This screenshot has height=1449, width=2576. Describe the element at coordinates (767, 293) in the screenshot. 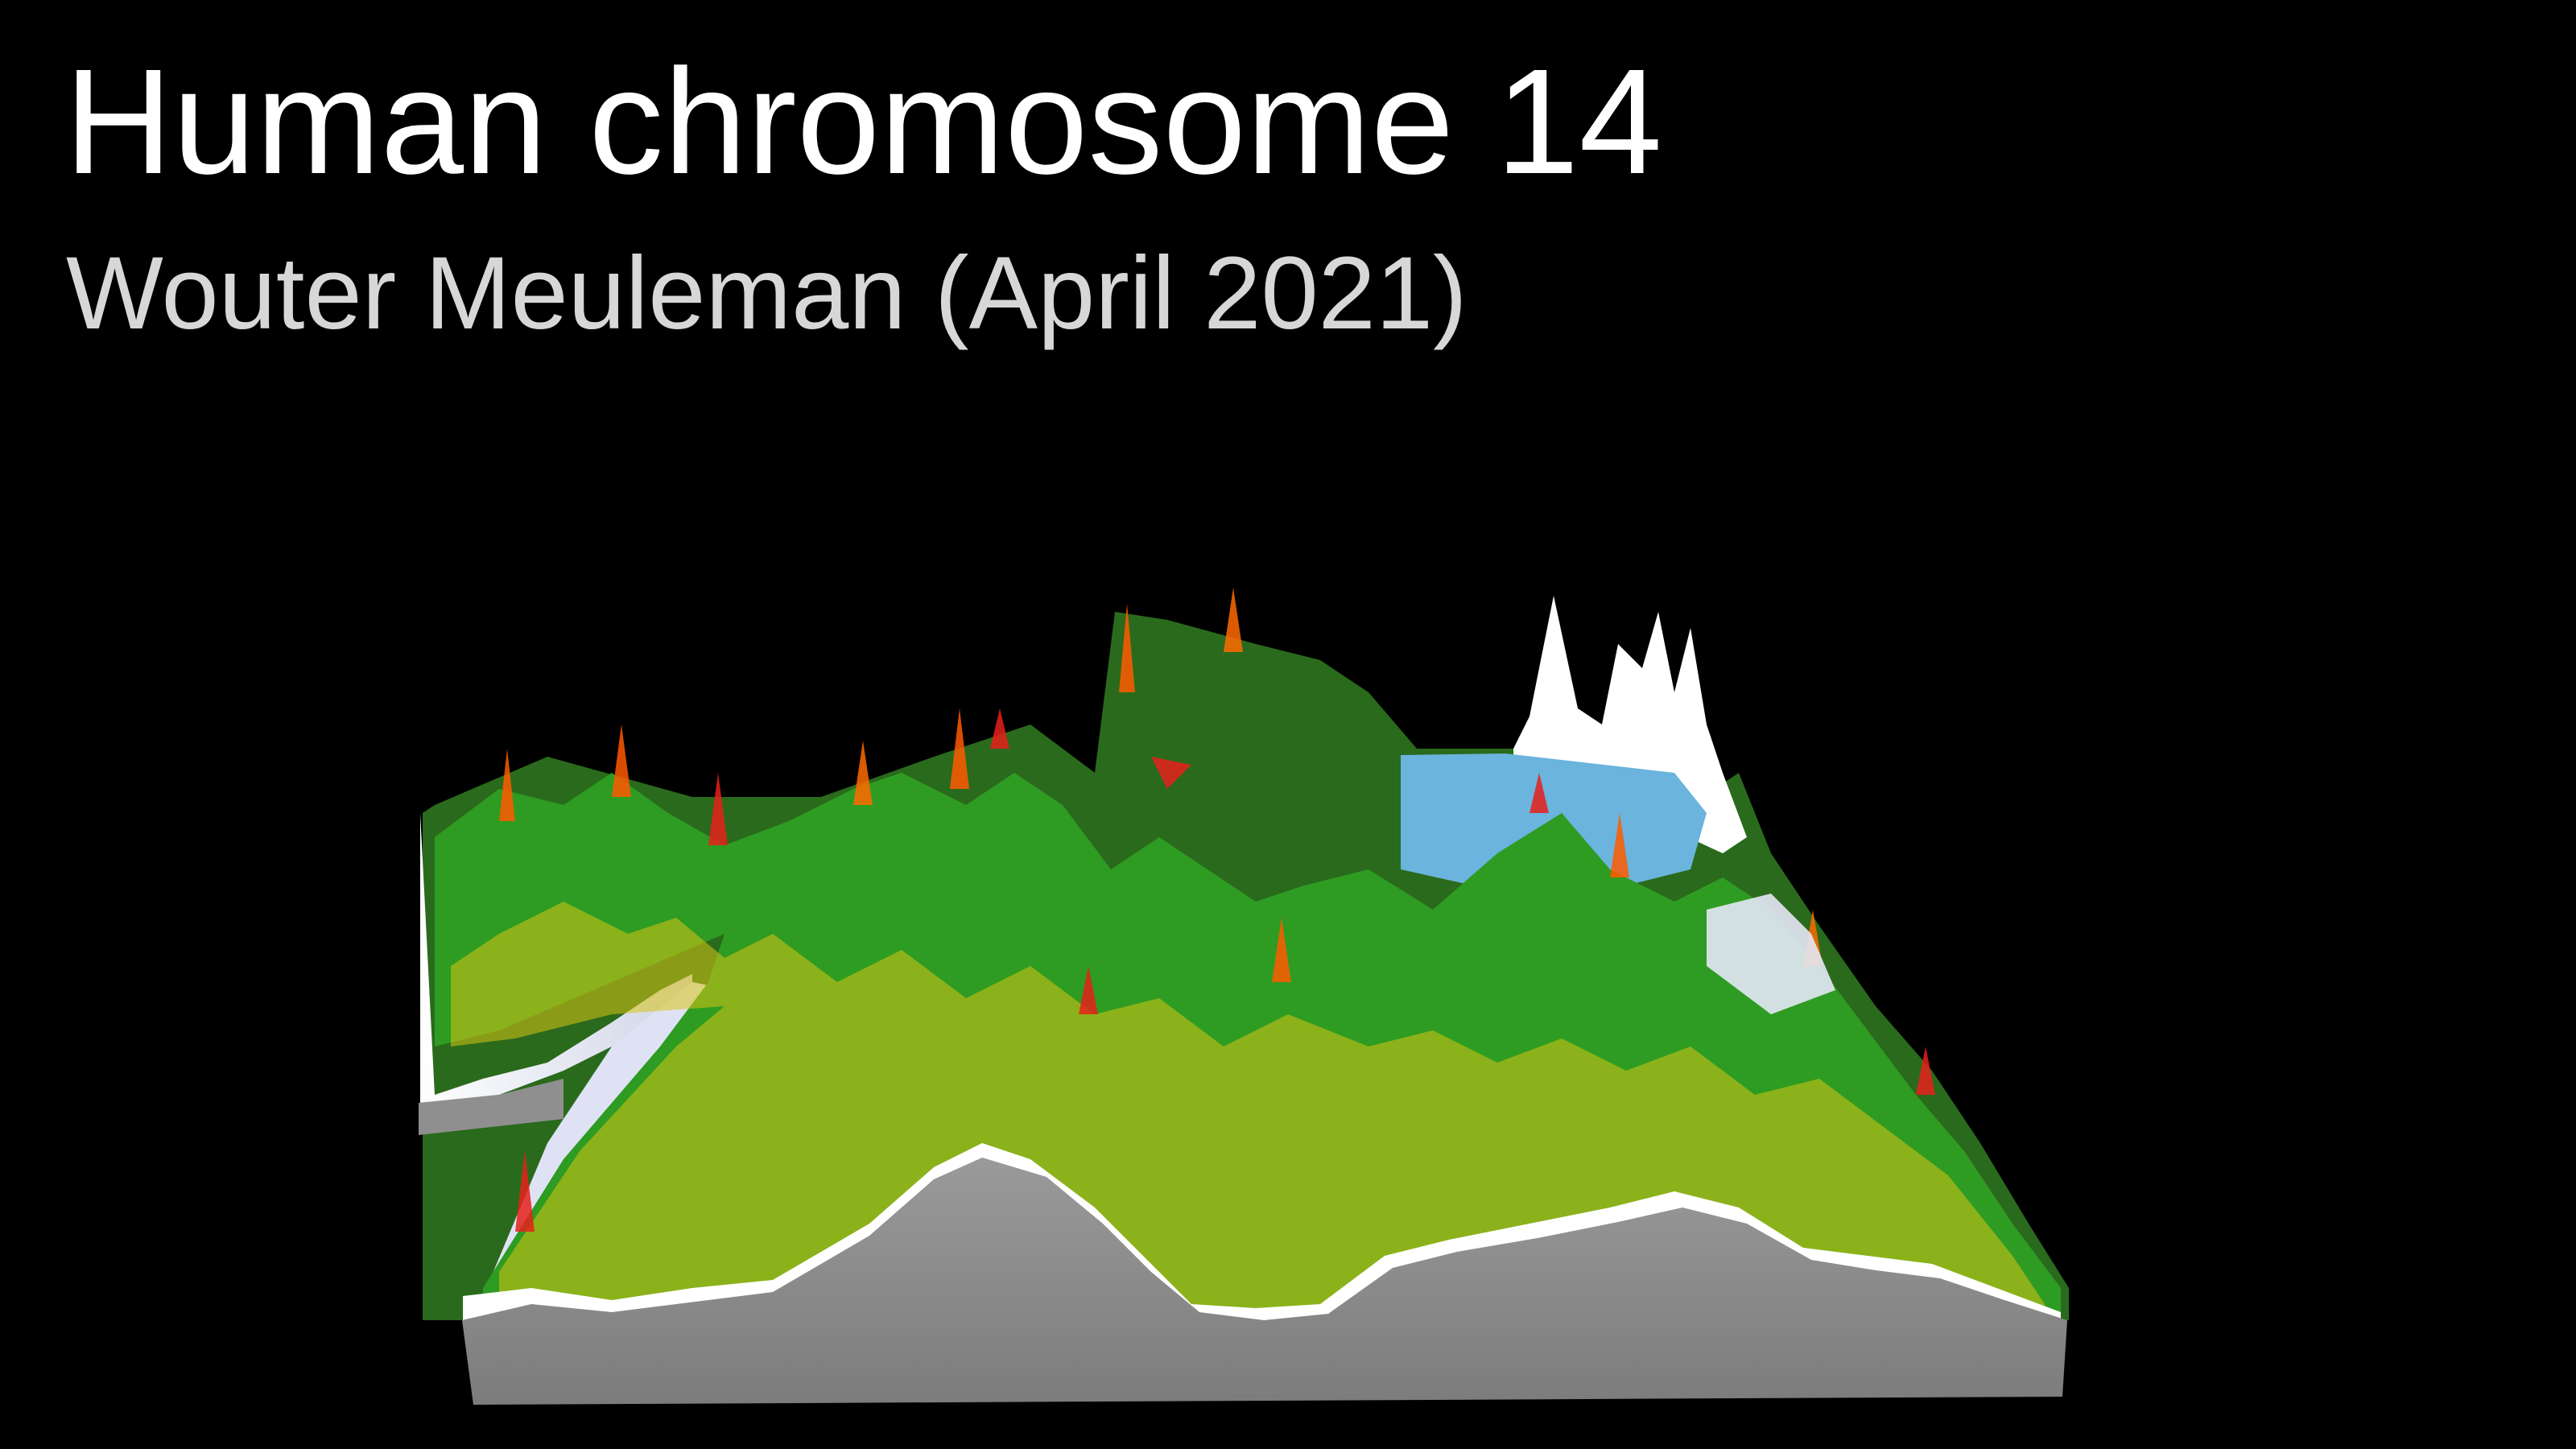

I see `page-subtitle: Wouter Meuleman (April 2021)` at that location.